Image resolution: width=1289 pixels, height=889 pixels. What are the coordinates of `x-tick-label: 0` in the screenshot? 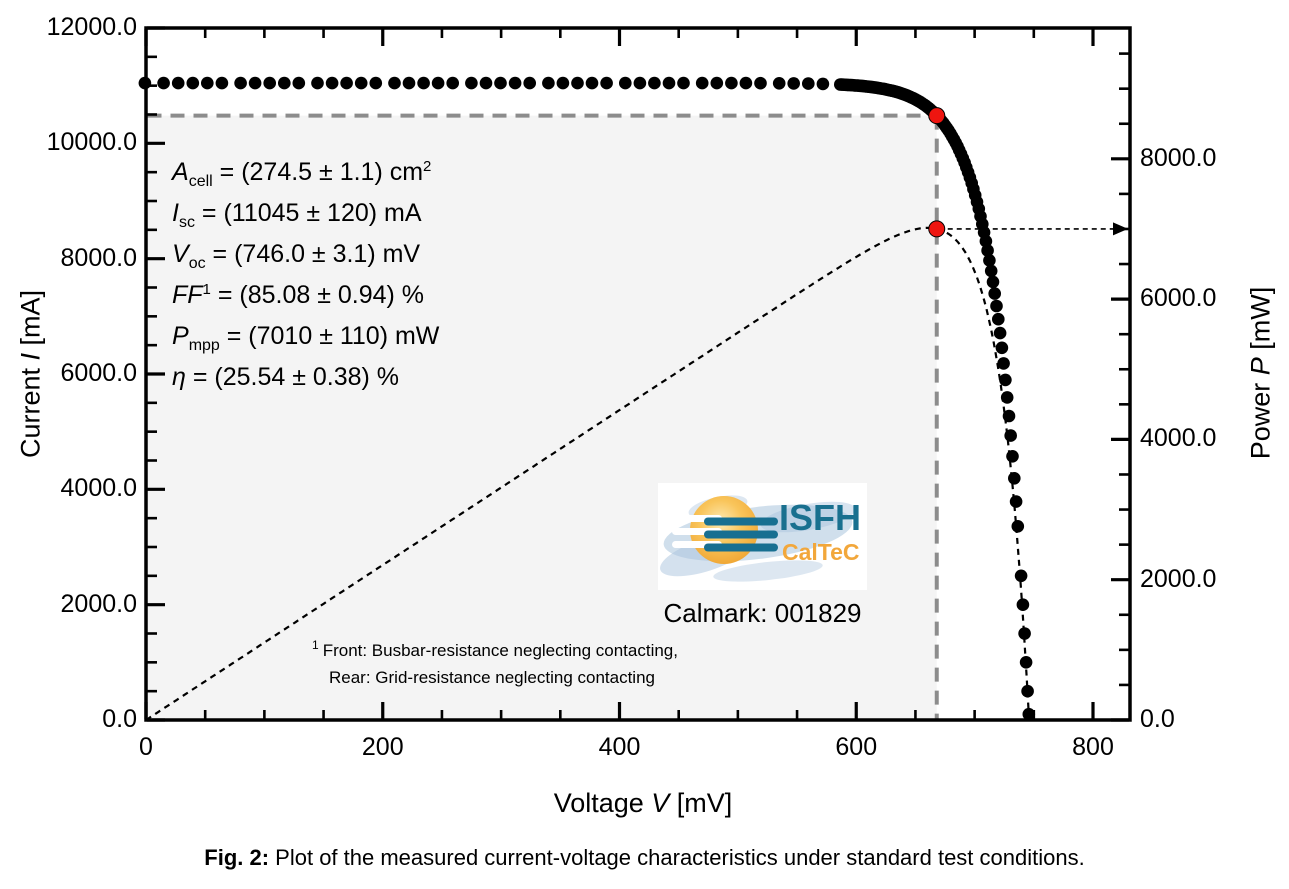 It's located at (146, 747).